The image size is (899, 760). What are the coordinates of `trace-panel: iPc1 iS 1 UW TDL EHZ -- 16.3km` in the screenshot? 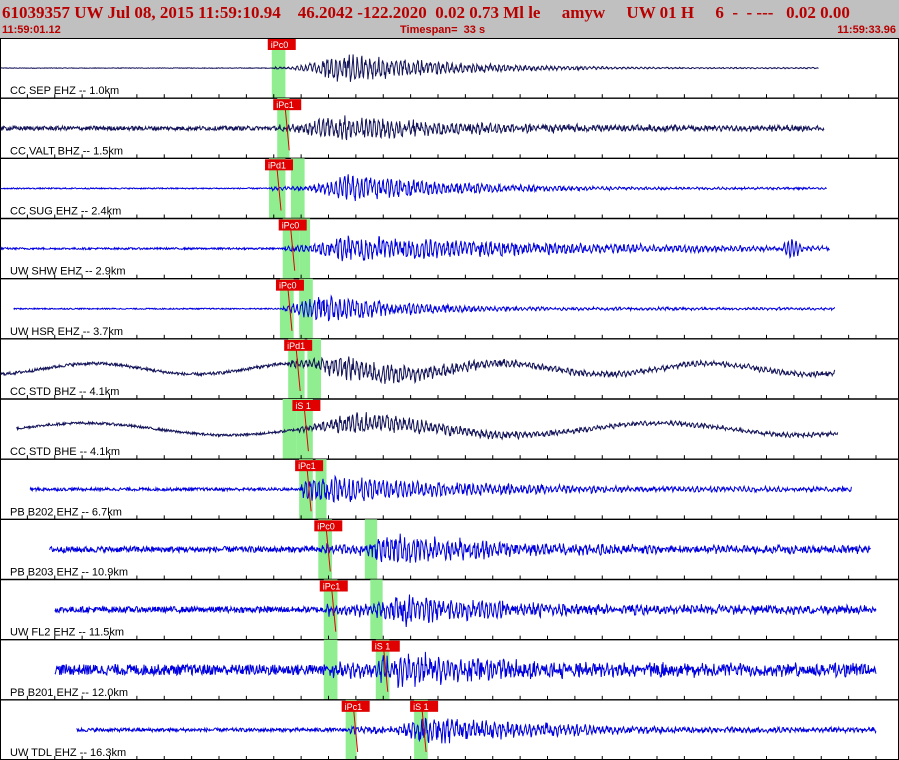 It's located at (449, 729).